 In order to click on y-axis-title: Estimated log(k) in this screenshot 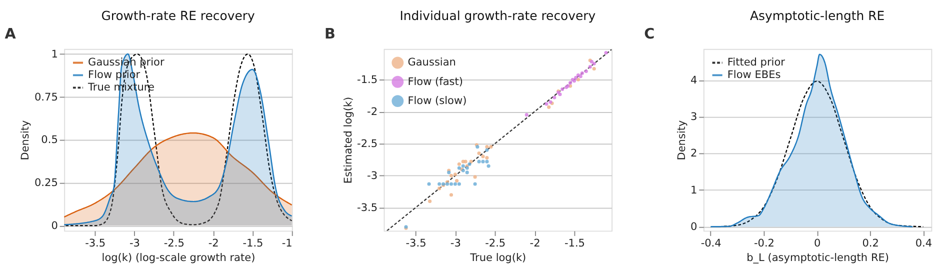, I will do `click(348, 140)`.